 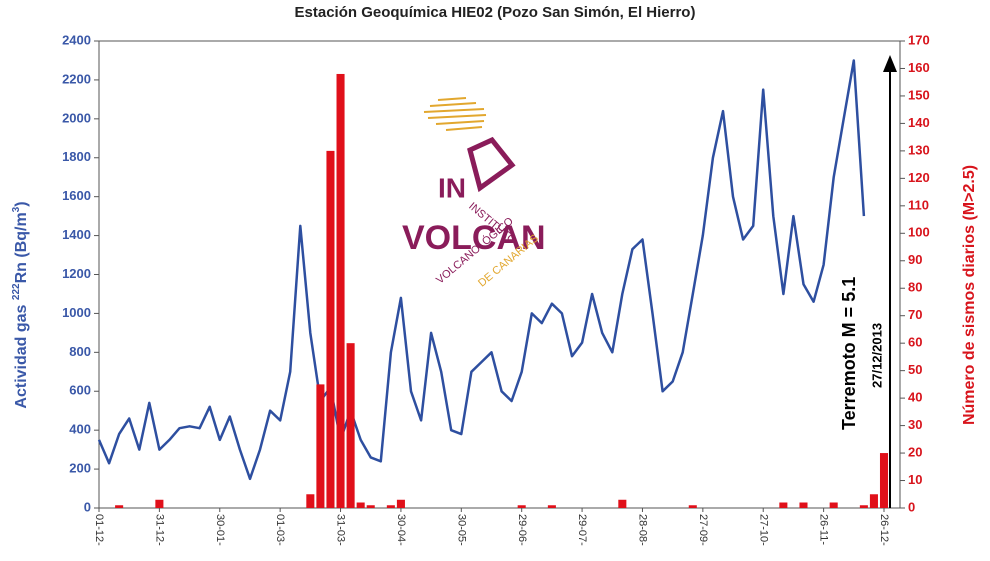 What do you see at coordinates (919, 232) in the screenshot?
I see `y2-tick-label: 100` at bounding box center [919, 232].